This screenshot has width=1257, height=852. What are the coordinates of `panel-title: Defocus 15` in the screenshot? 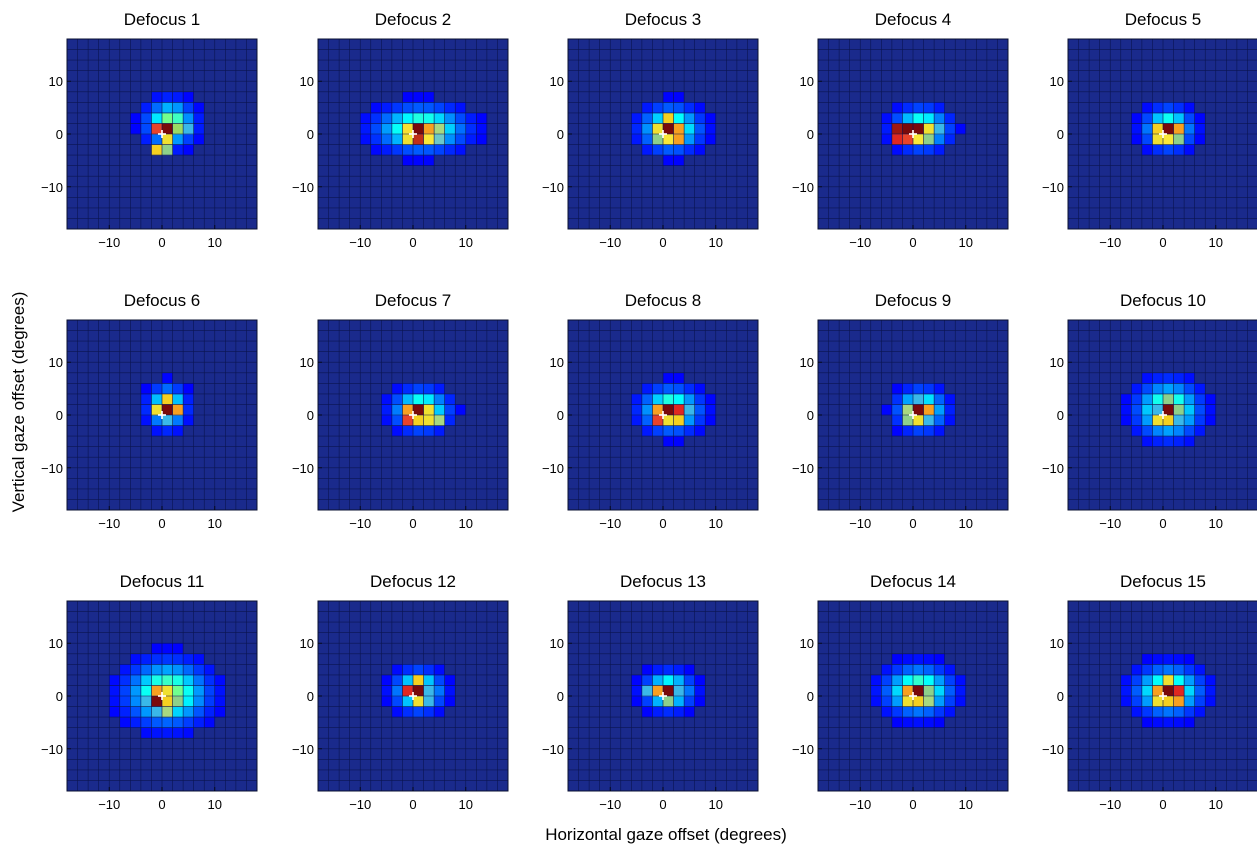 It's located at (1163, 581).